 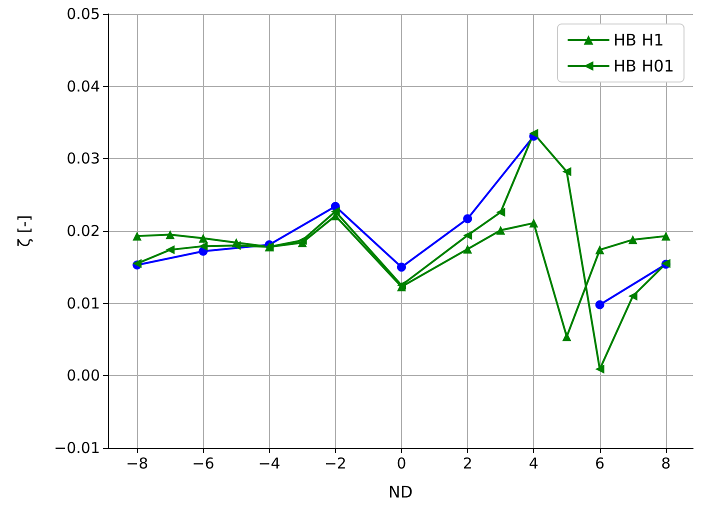 What do you see at coordinates (401, 463) in the screenshot?
I see `x-tick-label: 0` at bounding box center [401, 463].